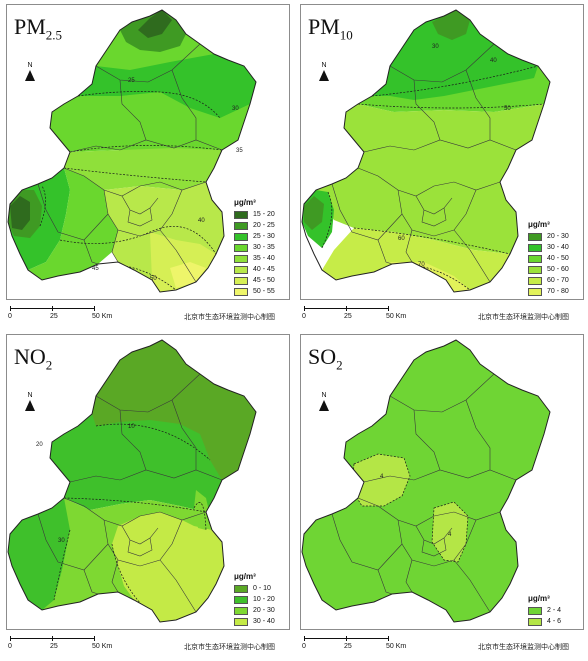 This screenshot has width=588, height=661. I want to click on contour-label: 30, so click(61, 541).